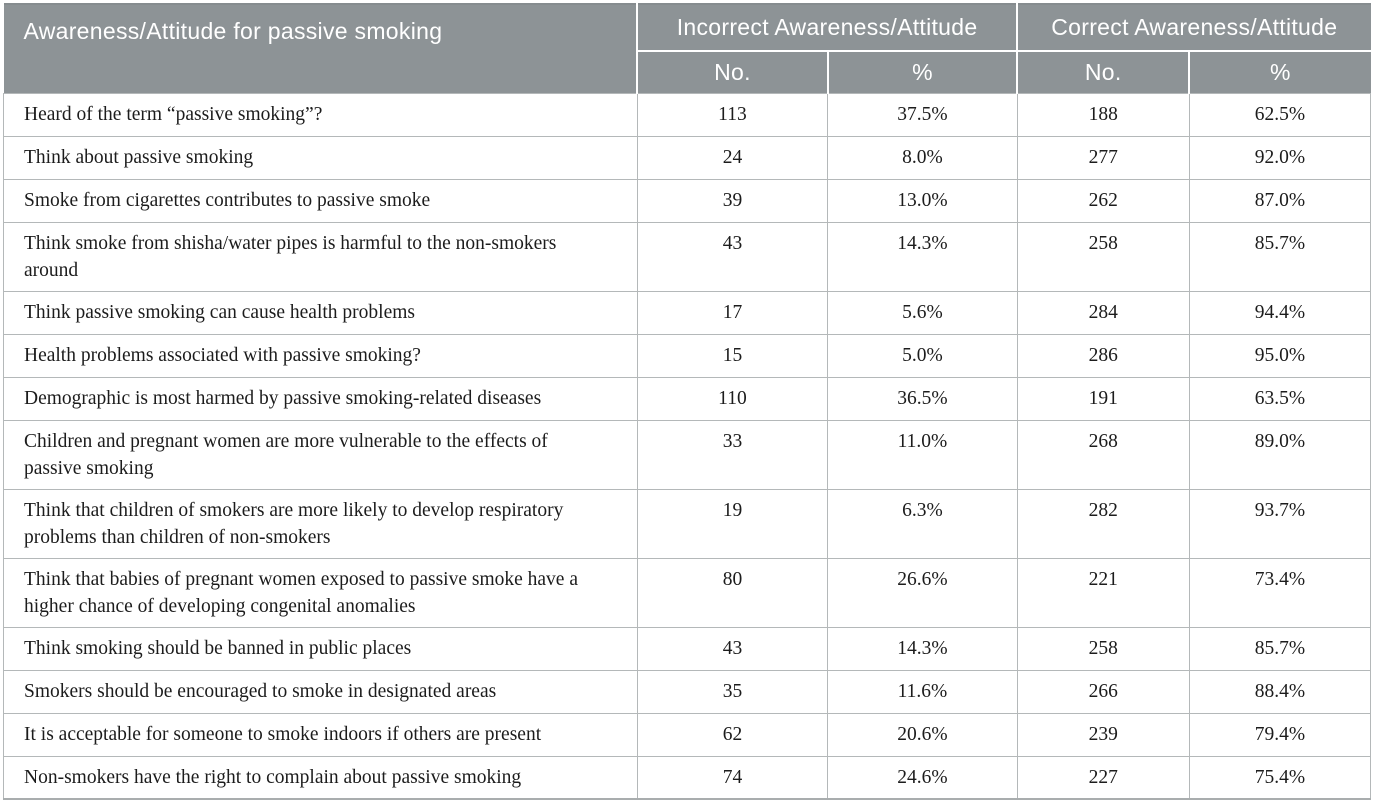 The width and height of the screenshot is (1375, 800). Describe the element at coordinates (732, 592) in the screenshot. I see `incorrect-count-value: 80` at that location.